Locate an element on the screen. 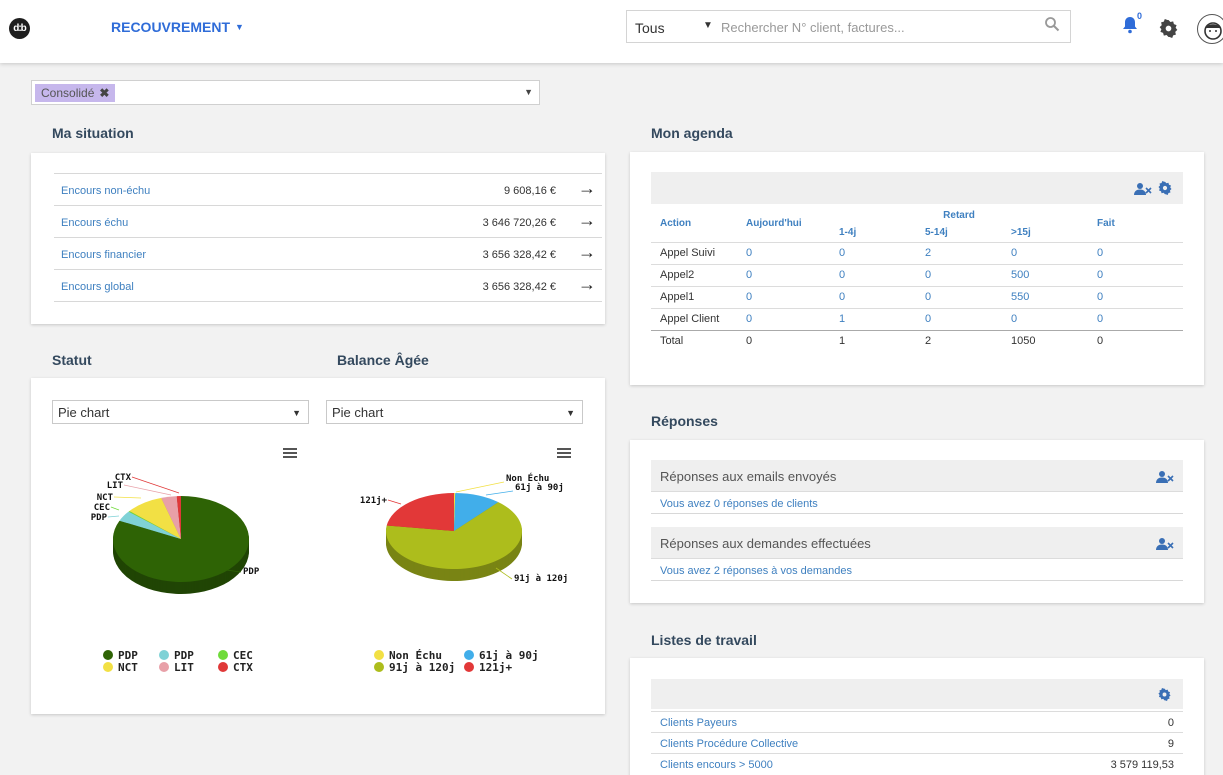 The height and width of the screenshot is (775, 1223). col-header: Fait is located at coordinates (1106, 224).